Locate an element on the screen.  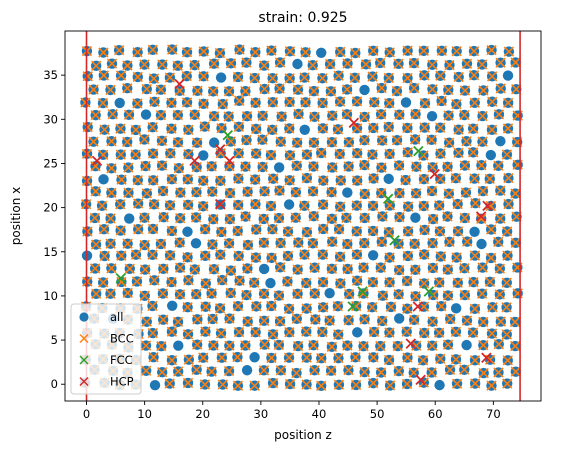
x-axis-label: position z is located at coordinates (303, 435).